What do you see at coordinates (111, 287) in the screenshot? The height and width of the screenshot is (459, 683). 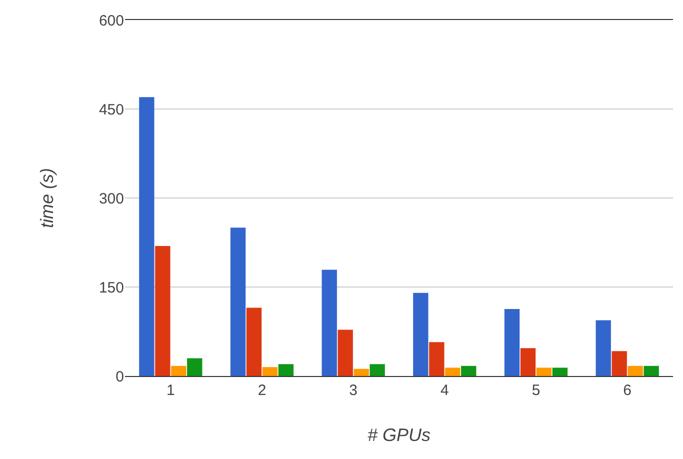 I see `y-tick-label: 150` at bounding box center [111, 287].